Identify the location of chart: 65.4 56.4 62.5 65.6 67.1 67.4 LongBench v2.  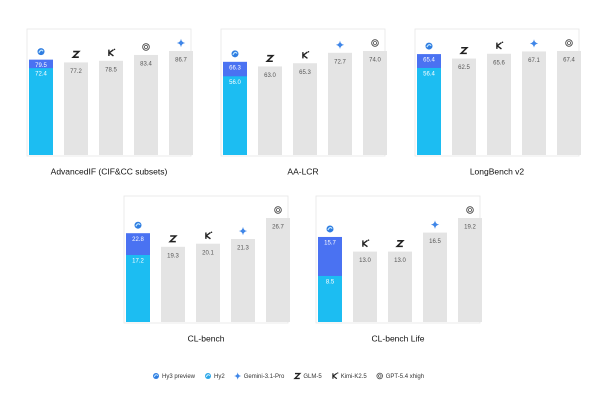
(497, 102).